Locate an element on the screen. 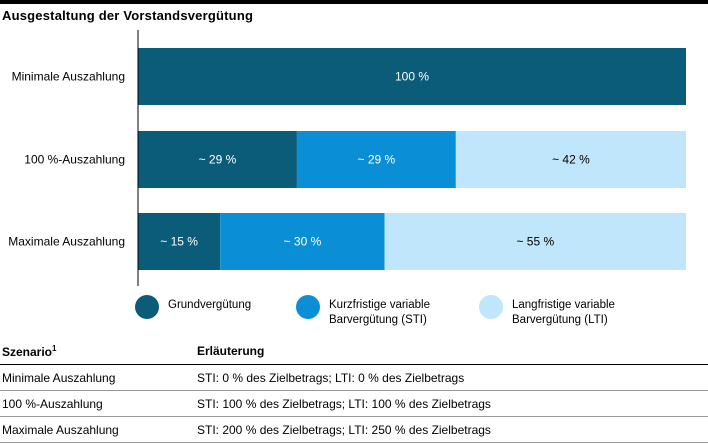 The image size is (708, 444). data-label: ~ 55 % is located at coordinates (535, 242).